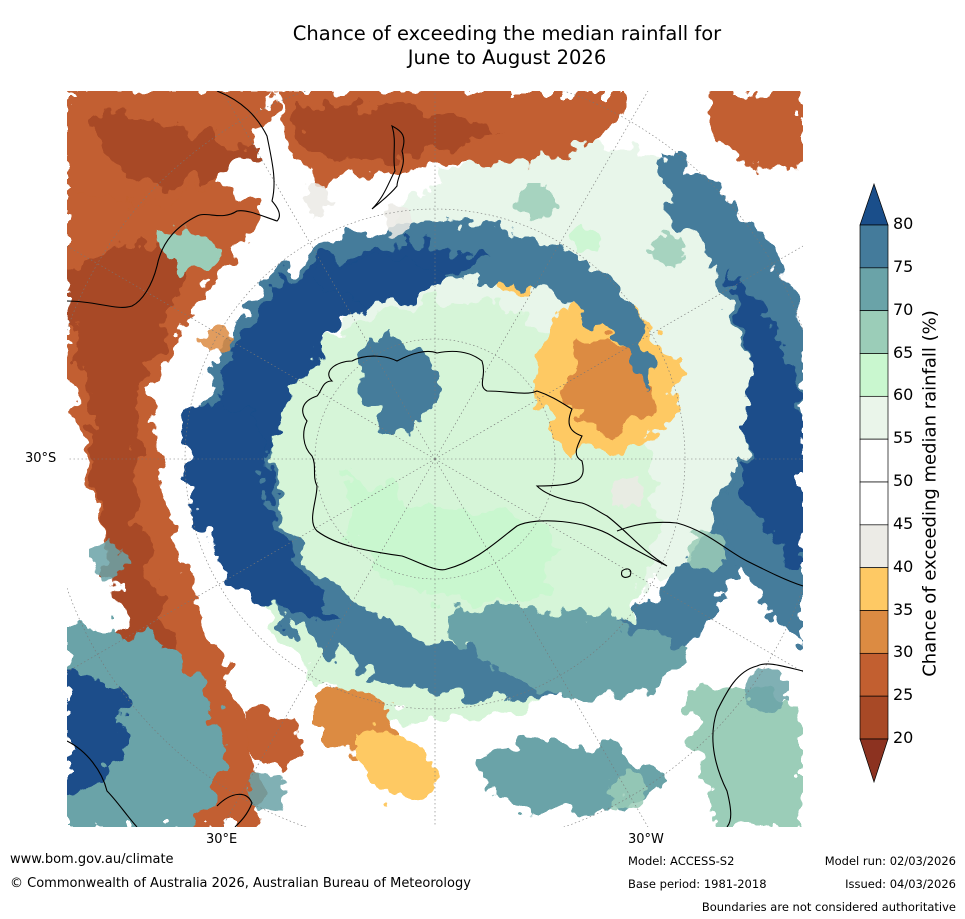 This screenshot has height=919, width=965. What do you see at coordinates (874, 204) in the screenshot?
I see `colorbar-extend-top` at bounding box center [874, 204].